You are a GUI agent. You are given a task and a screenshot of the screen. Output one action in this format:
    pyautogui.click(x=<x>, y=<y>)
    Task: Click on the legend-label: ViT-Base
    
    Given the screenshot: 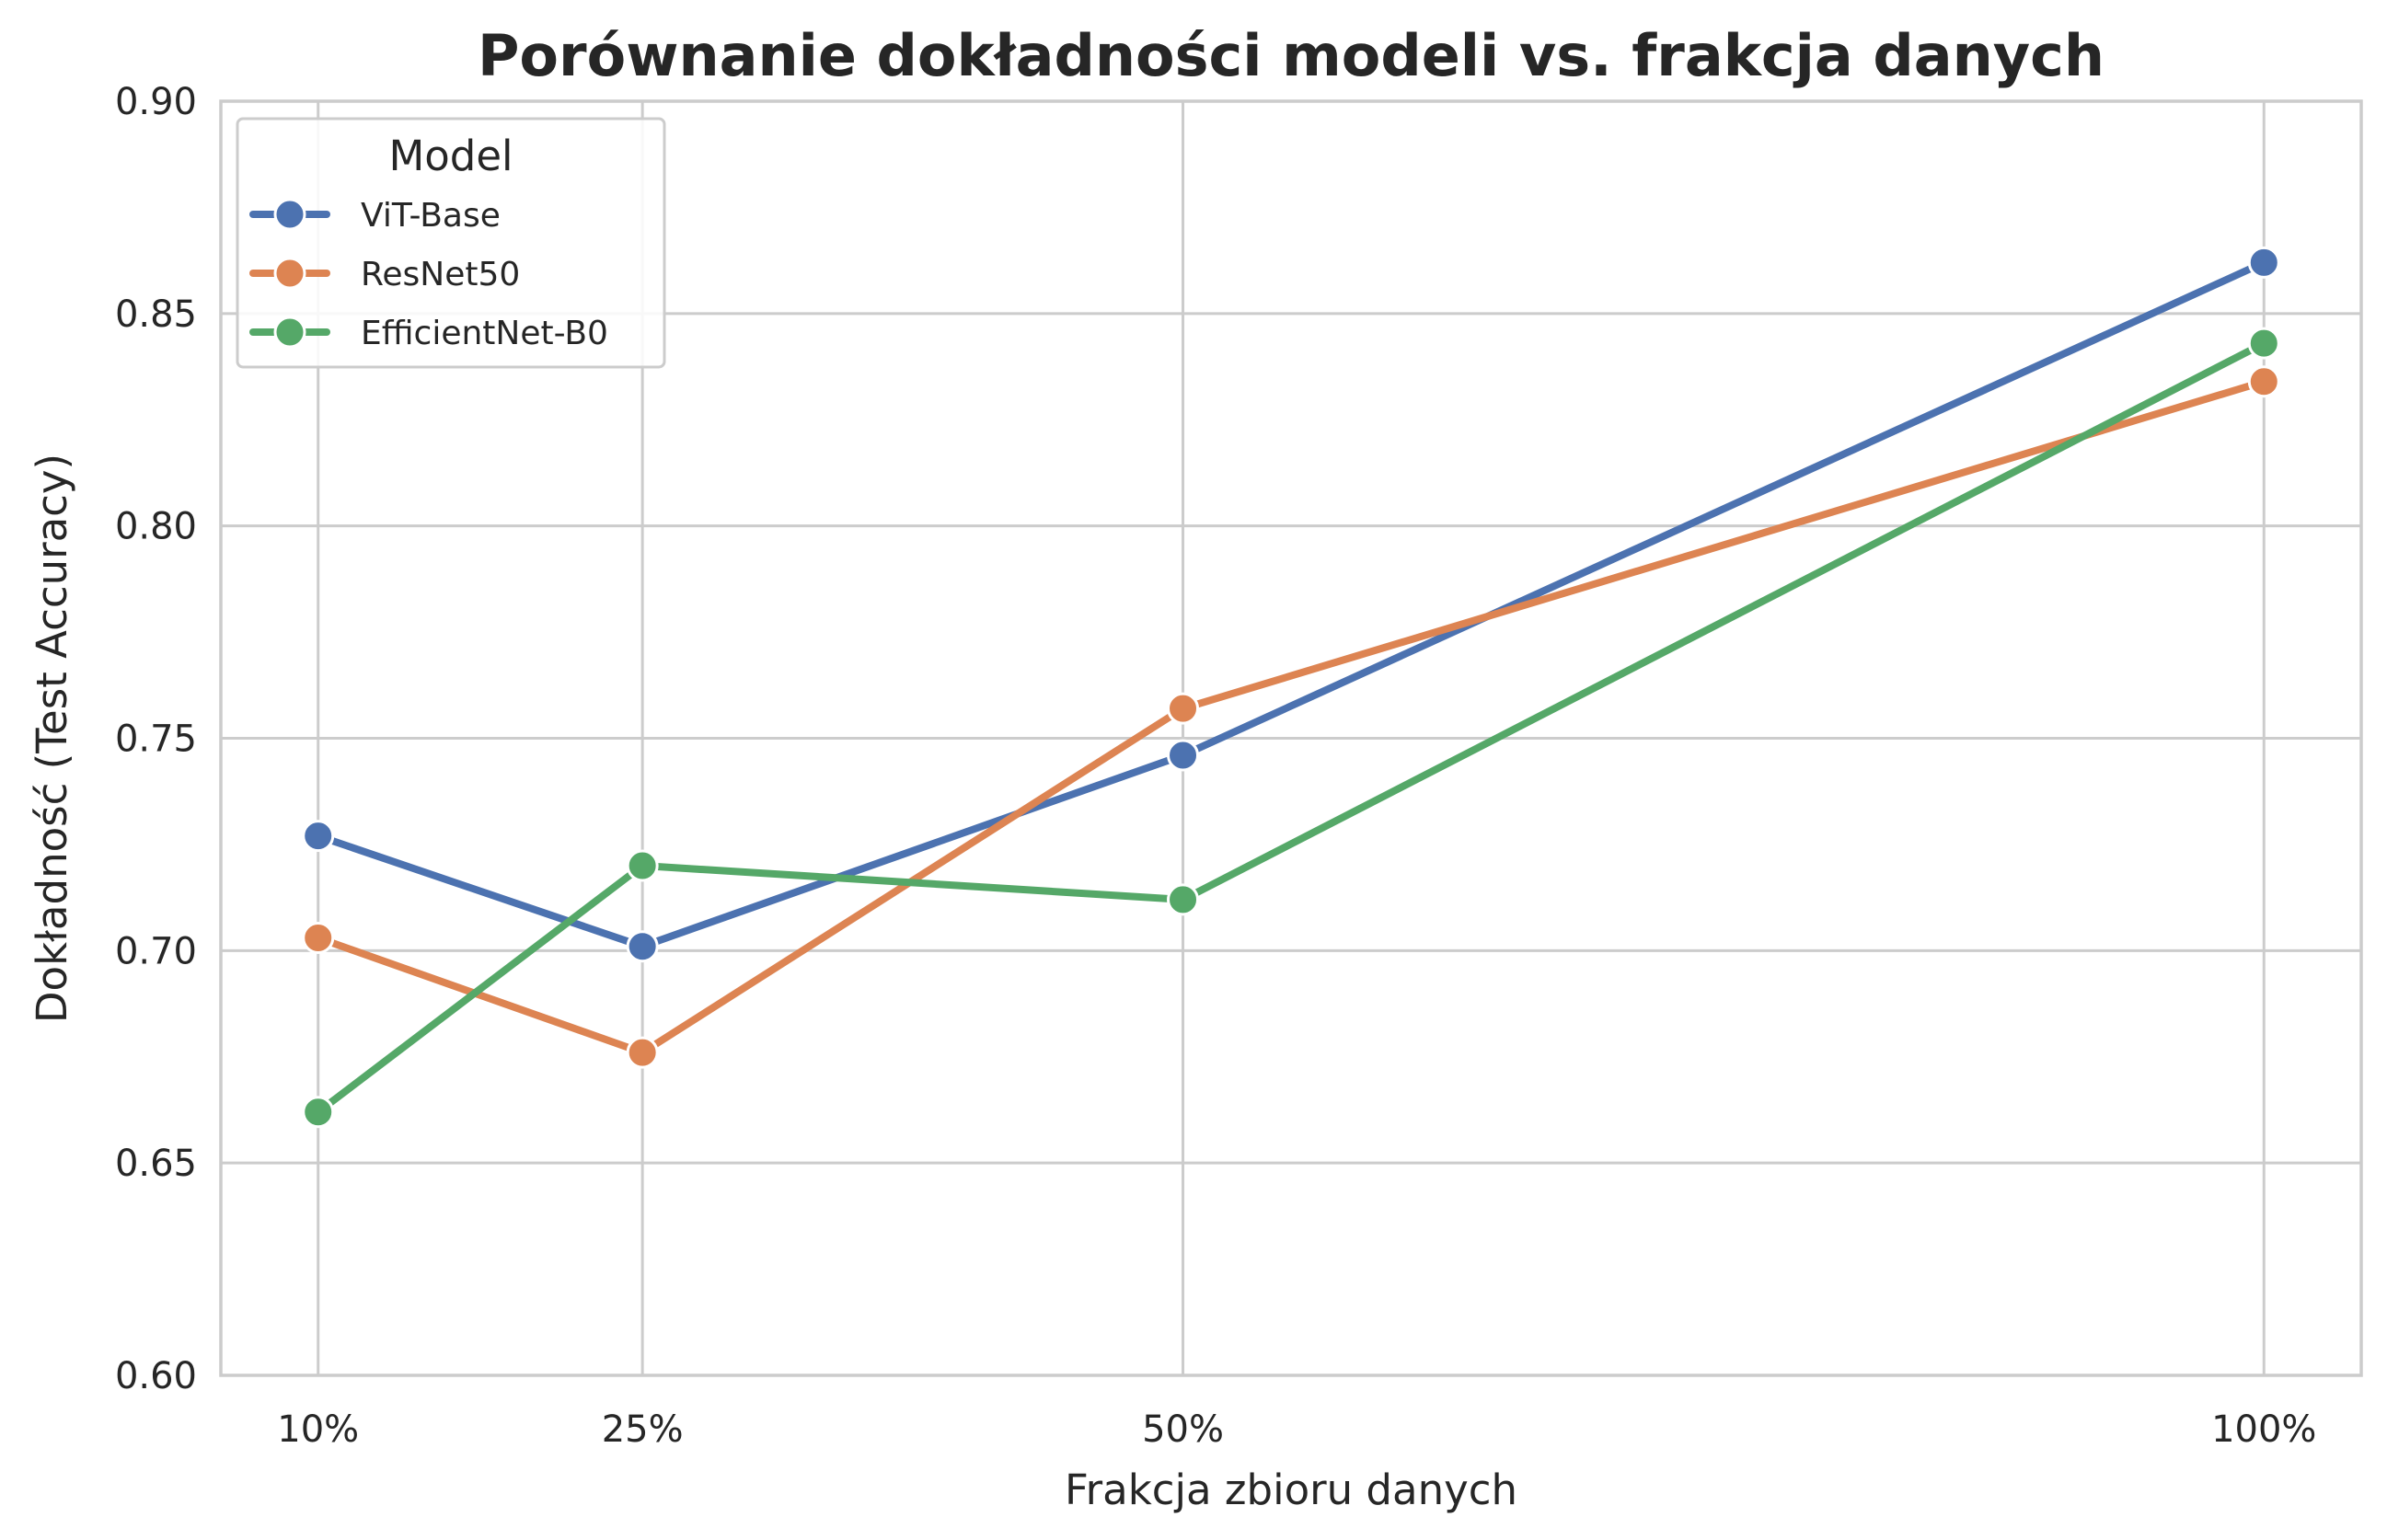 What is the action you would take?
    pyautogui.click(x=431, y=216)
    